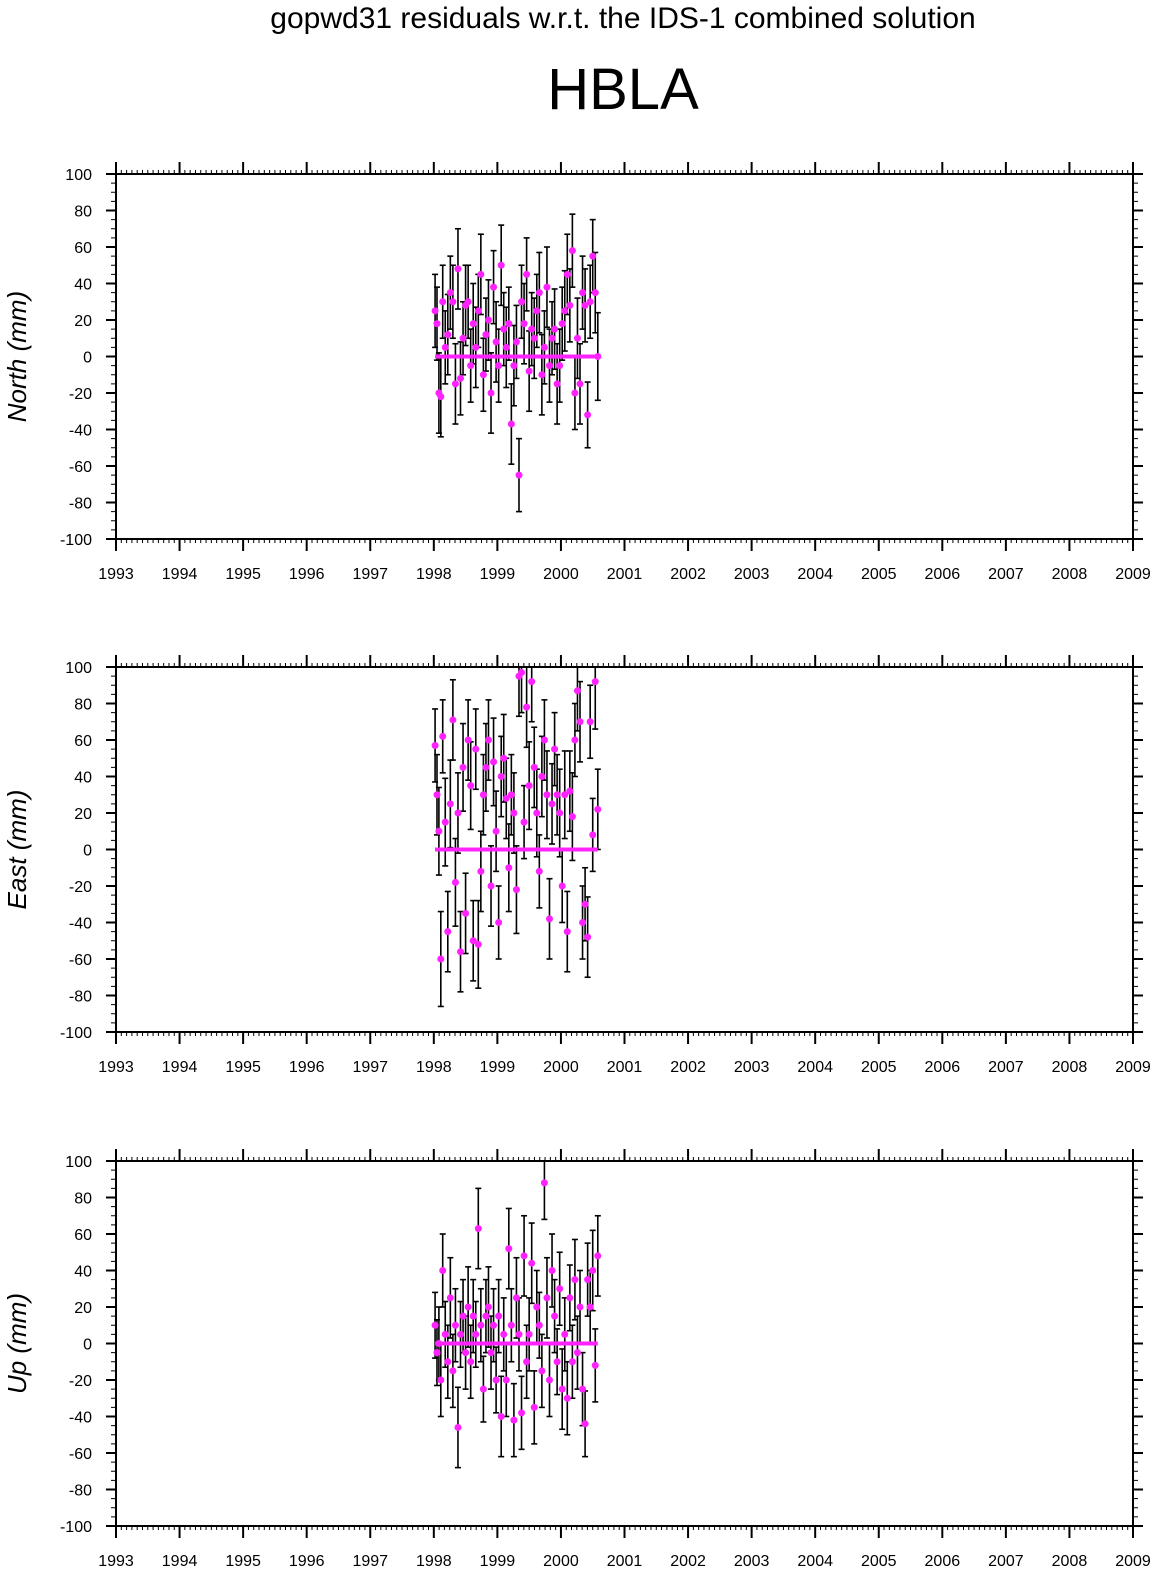 The width and height of the screenshot is (1160, 1575). I want to click on x-tick-label: 2008, so click(1070, 574).